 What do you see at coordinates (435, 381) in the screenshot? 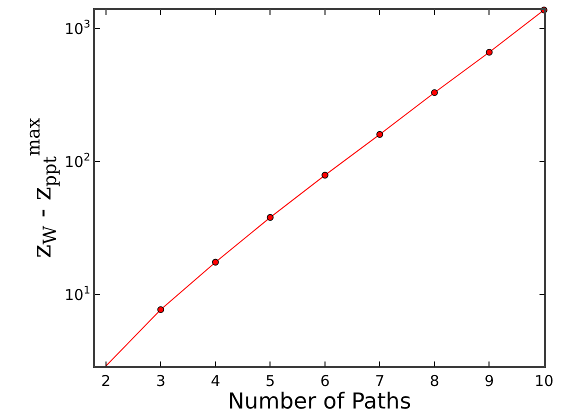
I see `x-tick-label: 8` at bounding box center [435, 381].